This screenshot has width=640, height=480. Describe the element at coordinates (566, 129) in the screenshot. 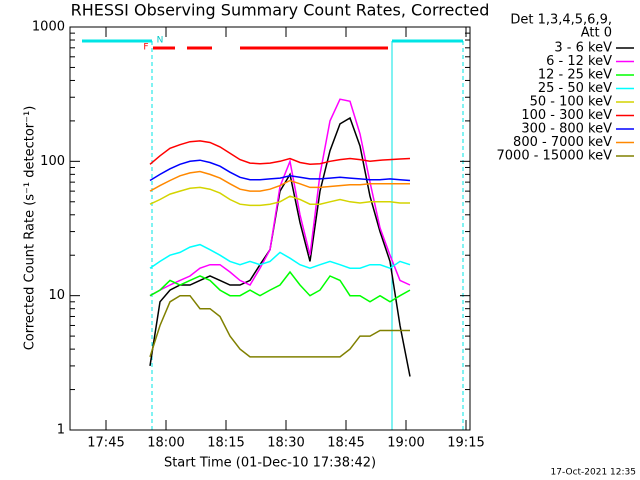

I see `legend-label: 300 - 800 keV` at that location.